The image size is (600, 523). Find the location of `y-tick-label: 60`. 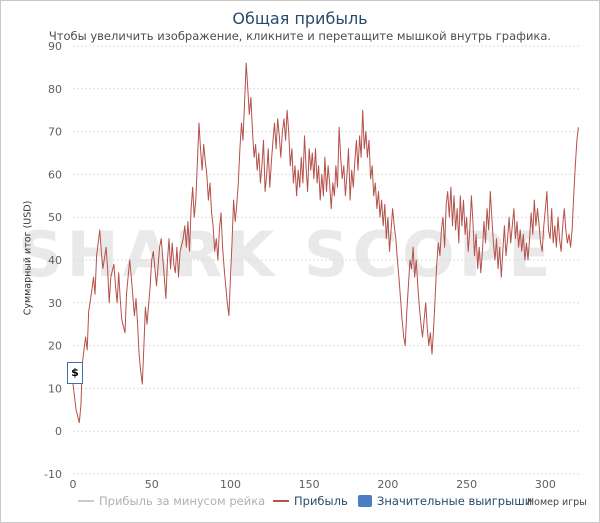

y-tick-label: 60 is located at coordinates (55, 174).